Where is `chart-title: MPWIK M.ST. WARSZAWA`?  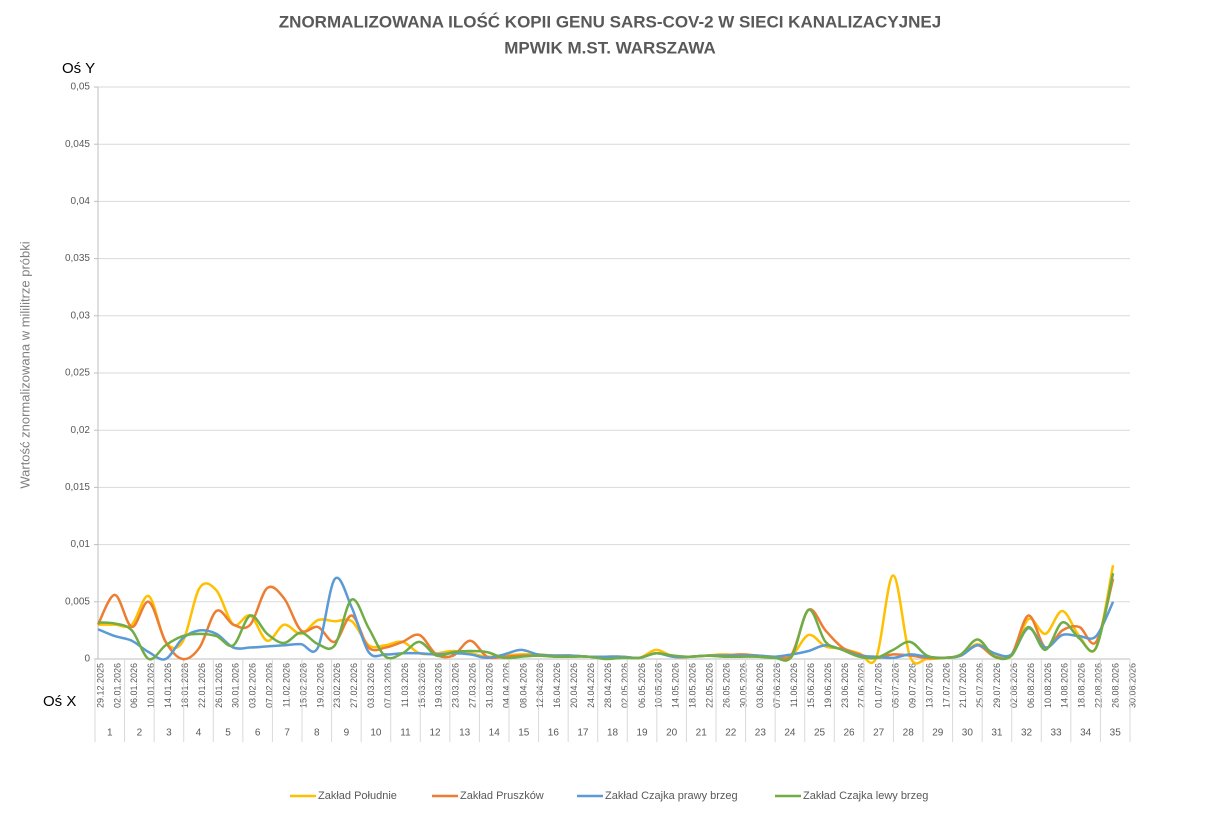 chart-title: MPWIK M.ST. WARSZAWA is located at coordinates (610, 47).